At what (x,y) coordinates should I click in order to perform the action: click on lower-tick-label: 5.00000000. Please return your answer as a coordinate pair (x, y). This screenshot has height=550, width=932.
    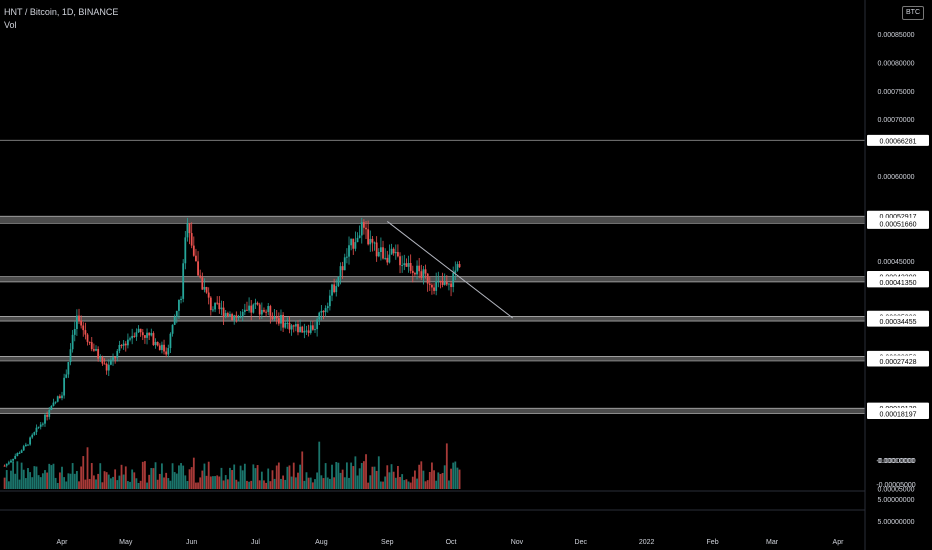
    Looking at the image, I should click on (896, 522).